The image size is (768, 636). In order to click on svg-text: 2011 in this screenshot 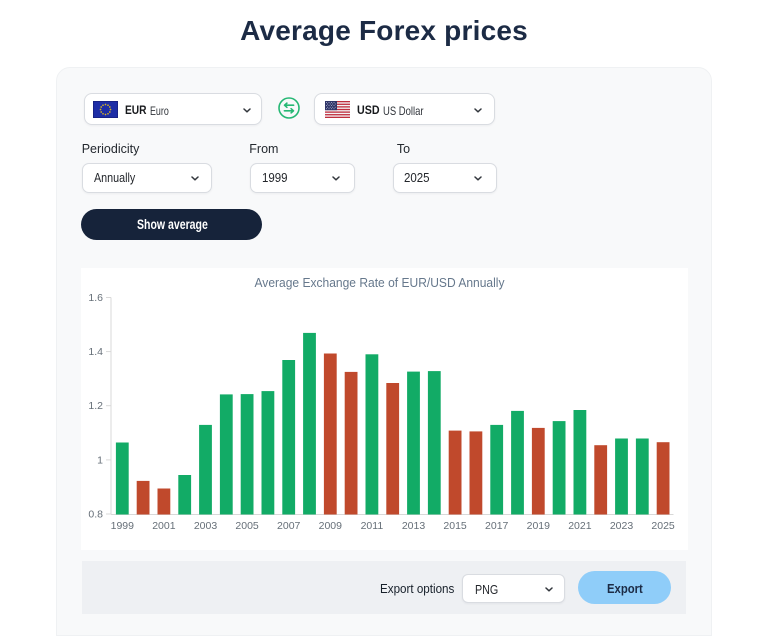, I will do `click(372, 526)`.